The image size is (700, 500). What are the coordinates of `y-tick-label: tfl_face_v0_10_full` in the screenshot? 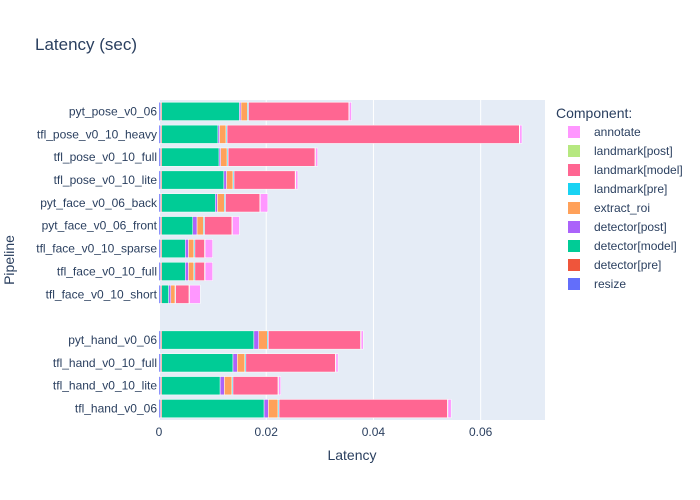 It's located at (107, 271).